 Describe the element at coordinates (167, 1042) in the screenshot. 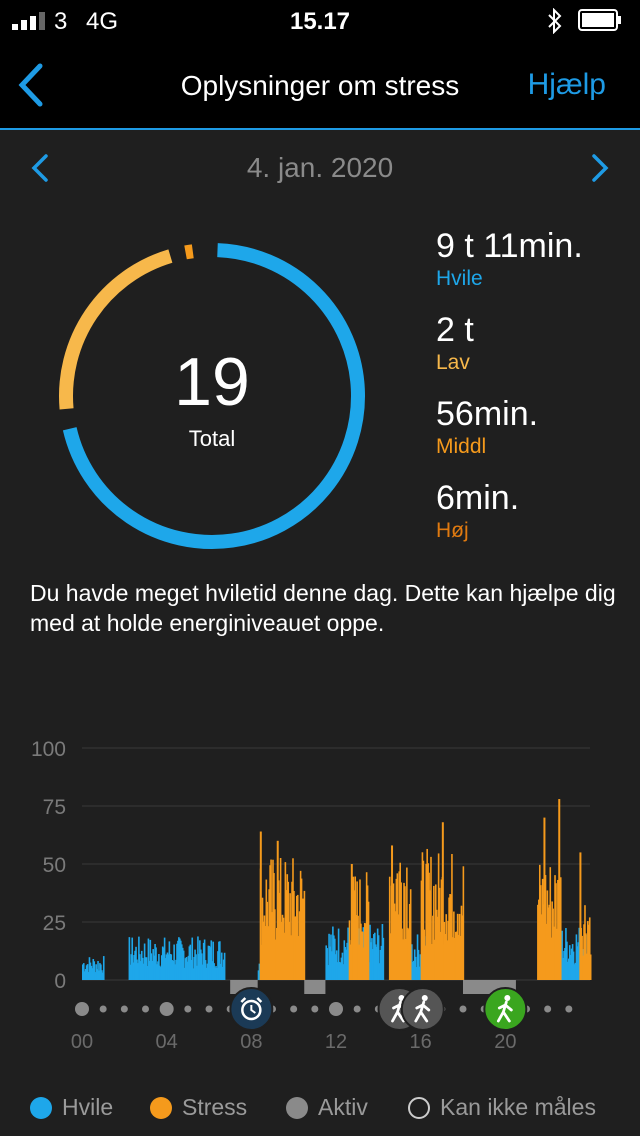

I see `x-tick-label: 04` at that location.